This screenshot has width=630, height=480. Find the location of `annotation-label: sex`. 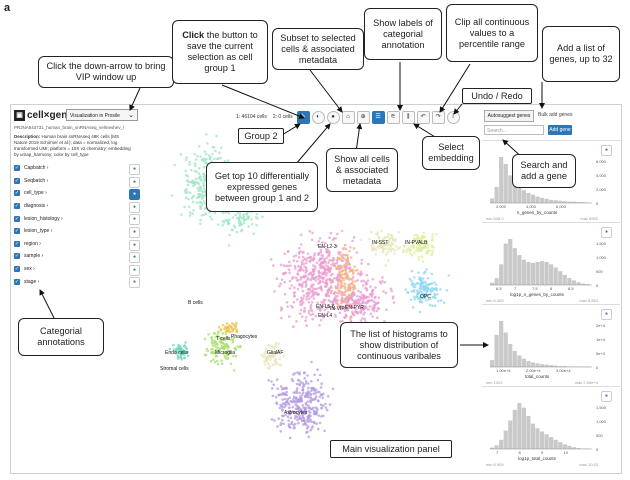

annotation-label: sex is located at coordinates (28, 269).